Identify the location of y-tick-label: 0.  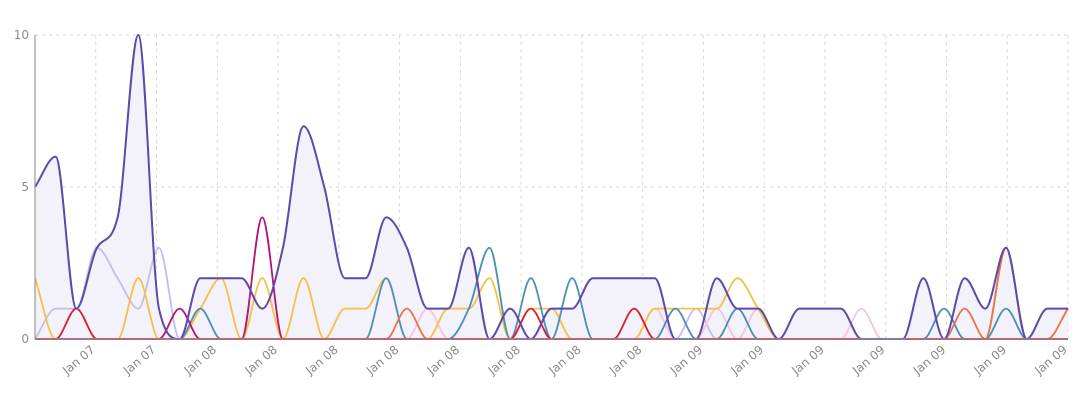
(25, 339).